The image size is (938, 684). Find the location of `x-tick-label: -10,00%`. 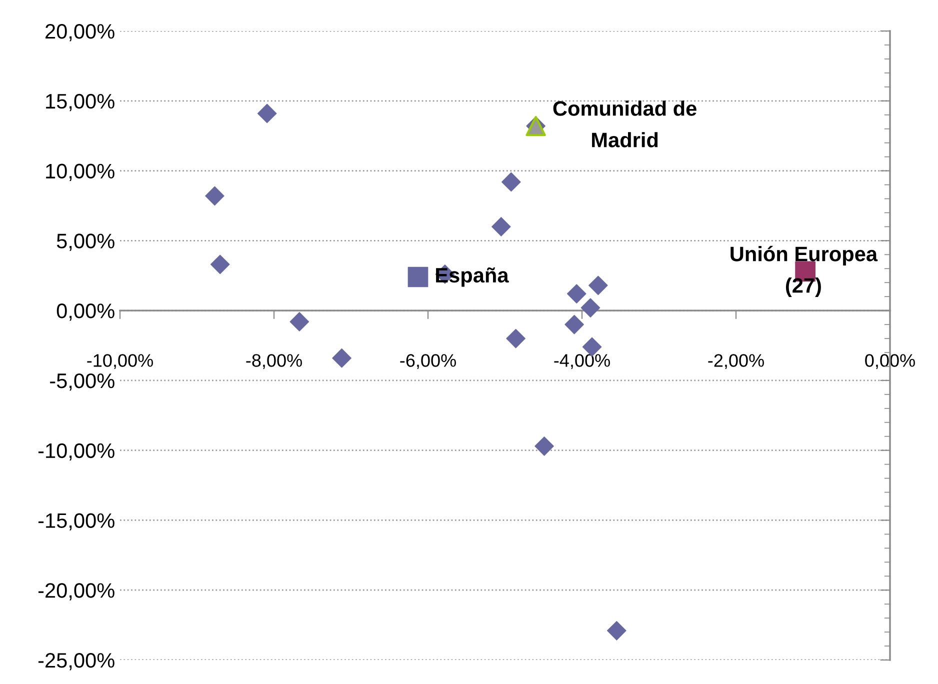

x-tick-label: -10,00% is located at coordinates (120, 362).